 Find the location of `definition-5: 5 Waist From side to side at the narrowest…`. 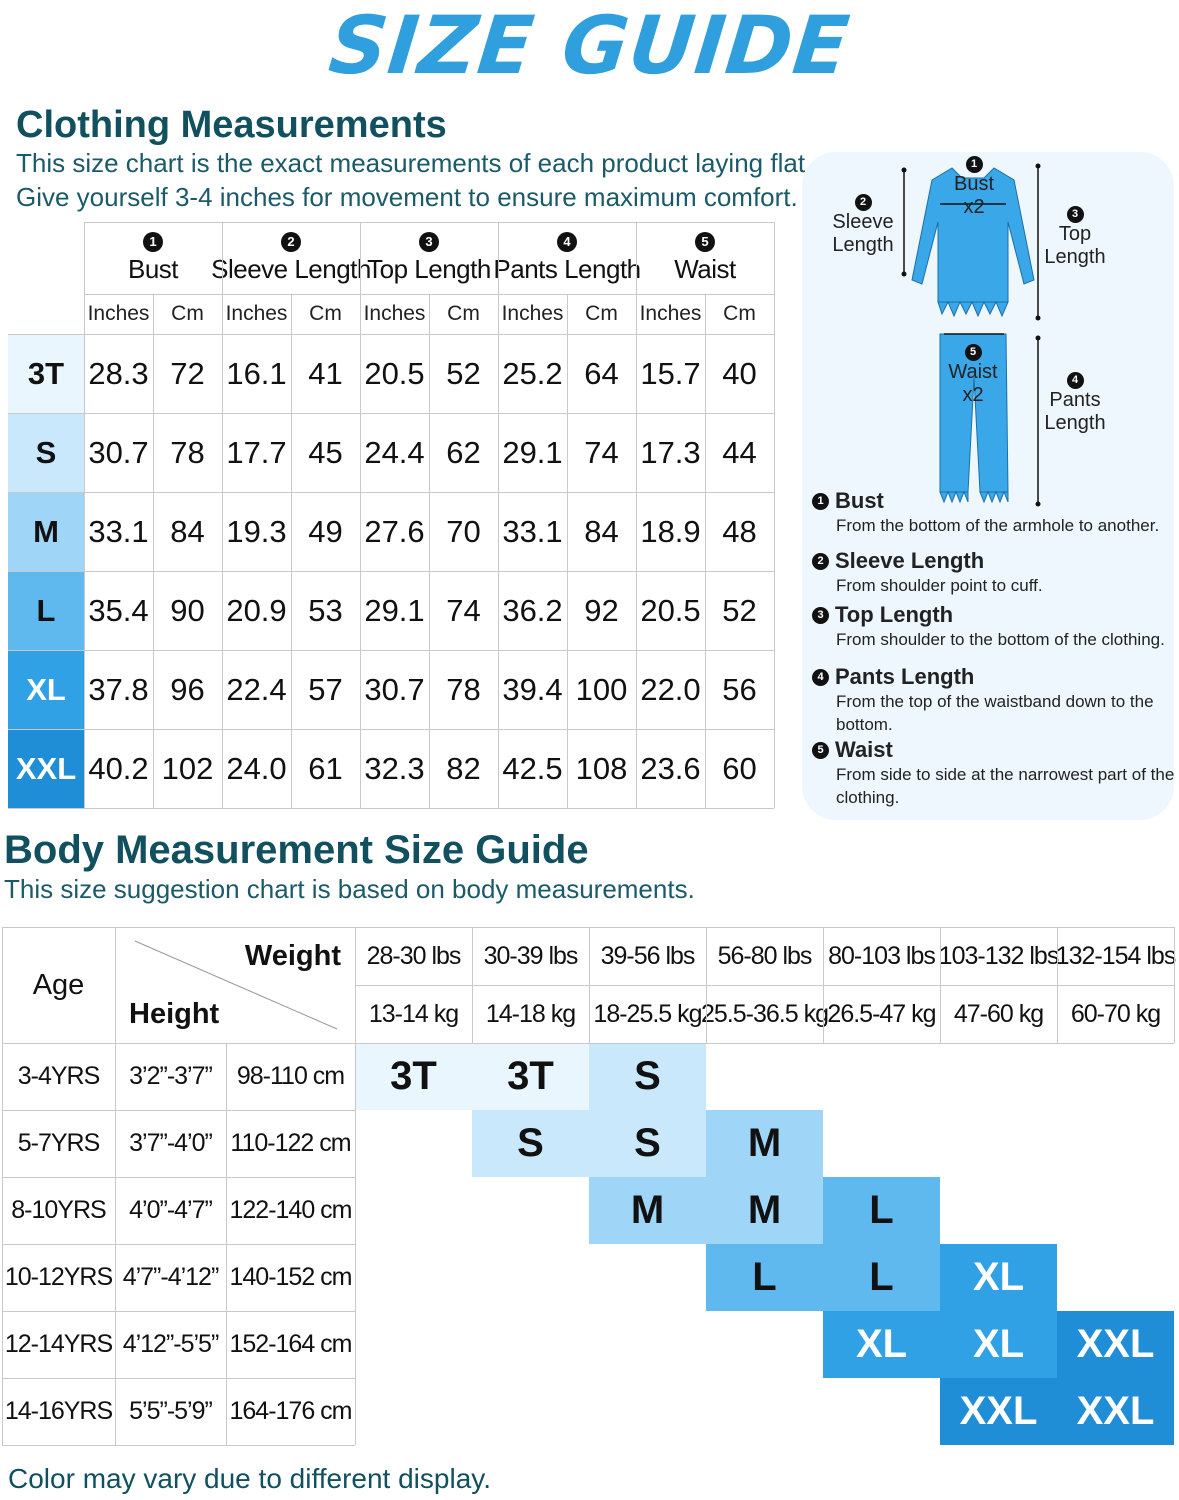

definition-5: 5 Waist From side to side at the narrowest… is located at coordinates (994, 773).